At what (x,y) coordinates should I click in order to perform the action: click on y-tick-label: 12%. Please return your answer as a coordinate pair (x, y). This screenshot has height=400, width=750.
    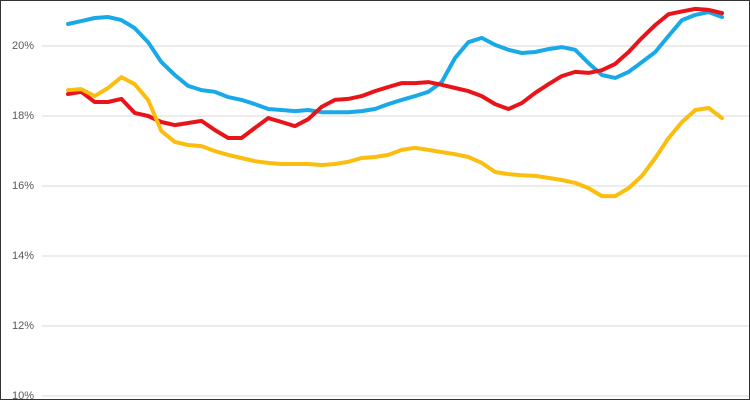
    Looking at the image, I should click on (23, 326).